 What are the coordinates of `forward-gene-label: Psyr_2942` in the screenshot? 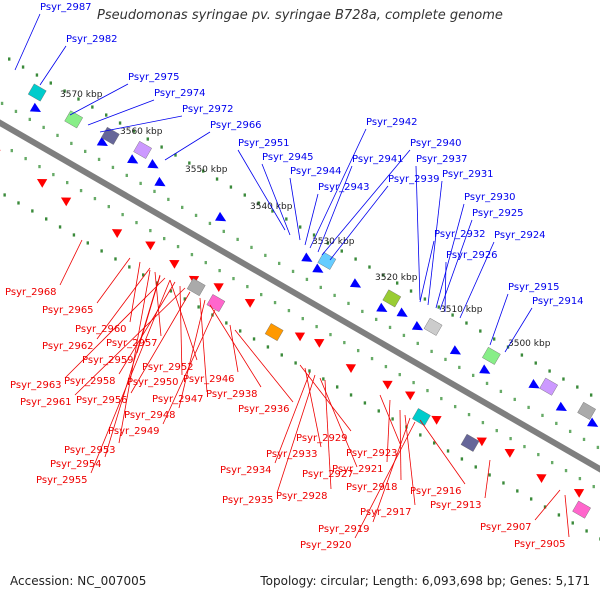 It's located at (392, 122).